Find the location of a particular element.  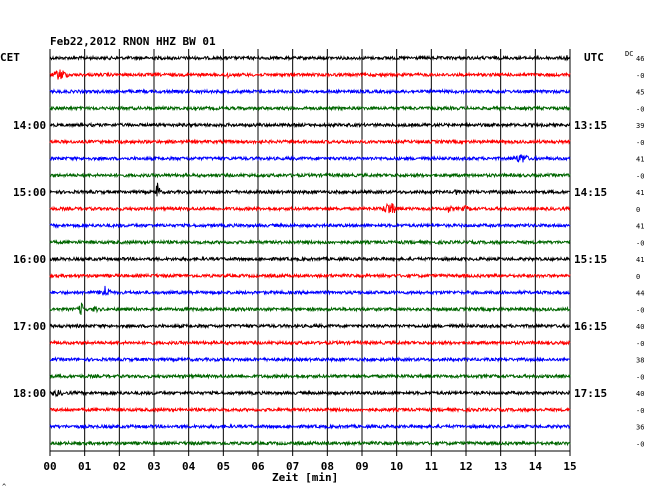

dc-value: 44 is located at coordinates (640, 294).